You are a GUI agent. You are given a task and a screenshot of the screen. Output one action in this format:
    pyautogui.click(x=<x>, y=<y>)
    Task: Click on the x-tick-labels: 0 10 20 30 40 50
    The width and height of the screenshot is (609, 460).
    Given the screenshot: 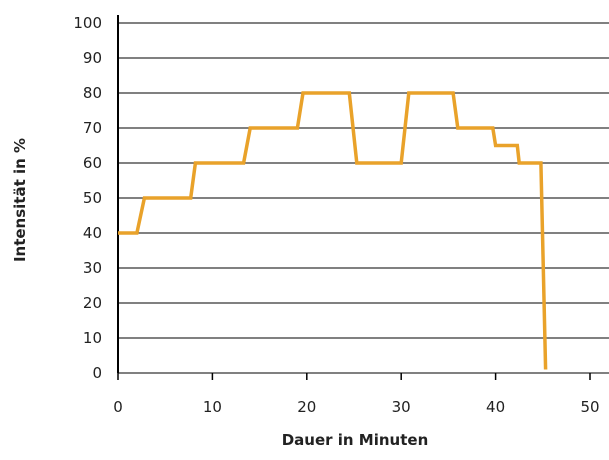 What is the action you would take?
    pyautogui.click(x=356, y=394)
    